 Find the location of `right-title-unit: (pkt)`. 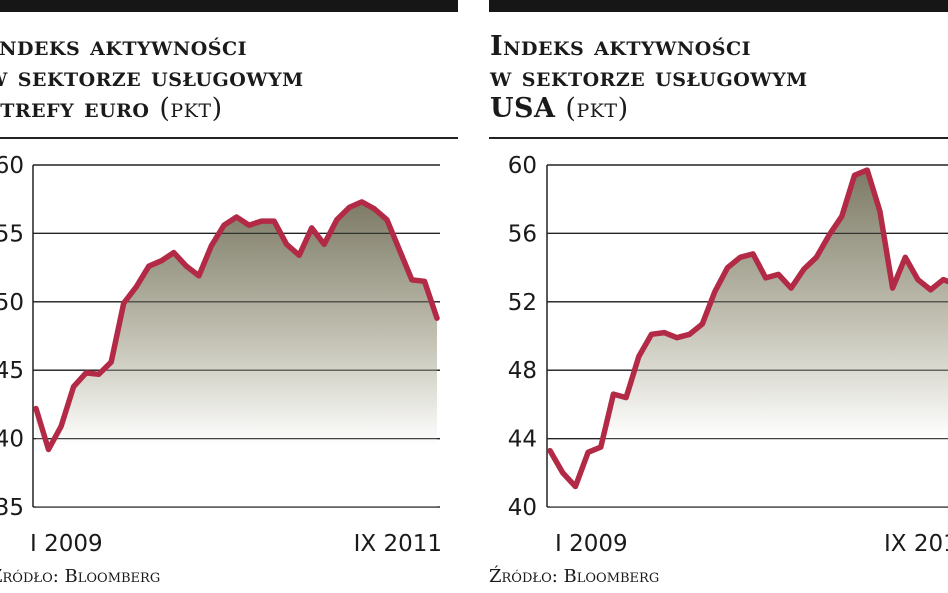

right-title-unit: (pkt) is located at coordinates (597, 108).